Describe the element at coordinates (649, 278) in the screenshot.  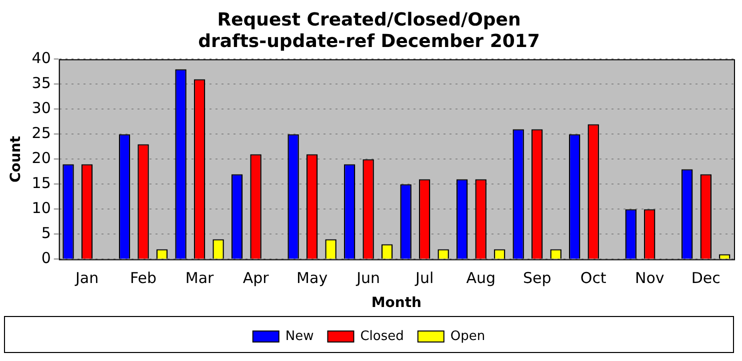
I see `x-tick-label: Nov` at that location.